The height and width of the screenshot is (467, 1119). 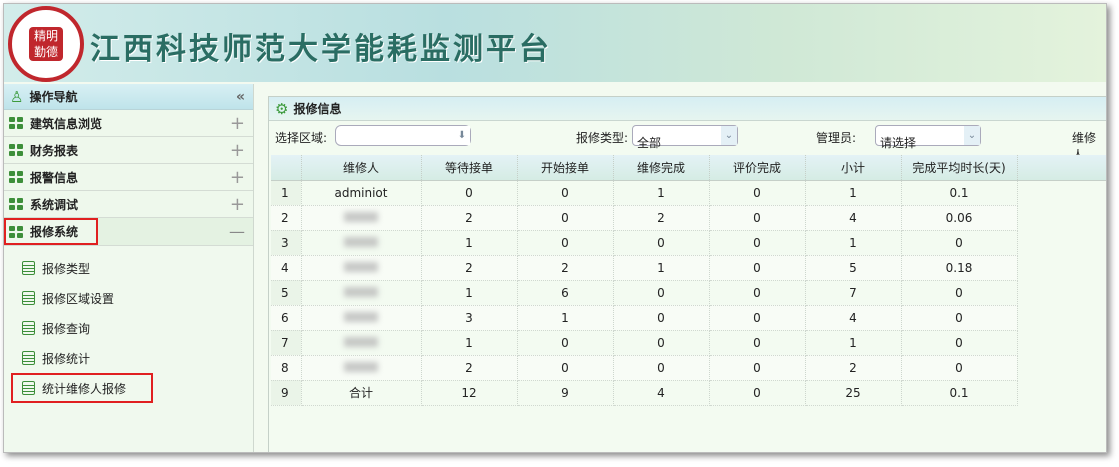 I want to click on filter-bar: 选择区域: ⬇ 报修类型: 全部⌄ 管理员: 请选择⌄ 维修人, so click(x=687, y=141).